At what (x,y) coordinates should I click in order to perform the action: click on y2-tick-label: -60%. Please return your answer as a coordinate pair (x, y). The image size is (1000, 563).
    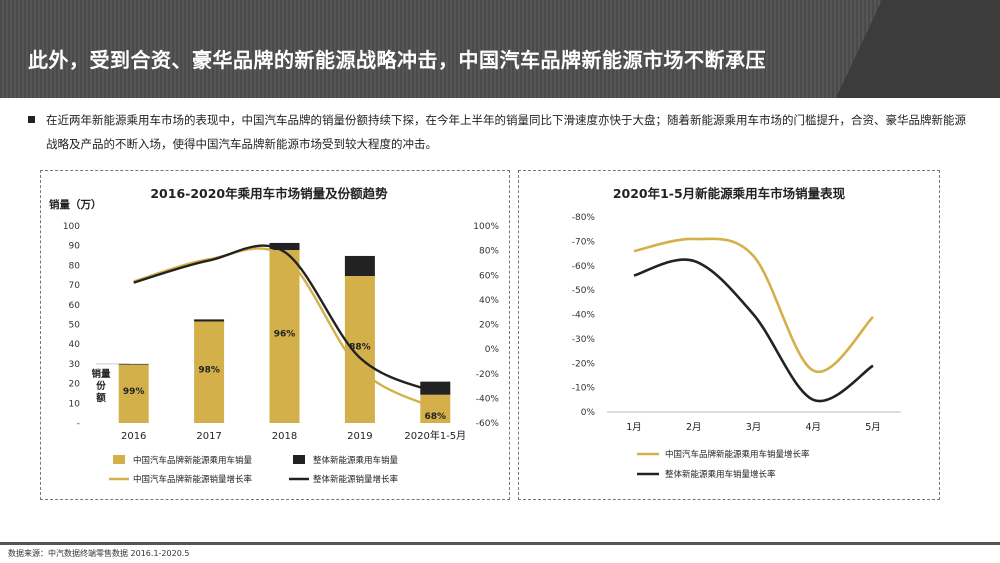
    Looking at the image, I should click on (488, 424).